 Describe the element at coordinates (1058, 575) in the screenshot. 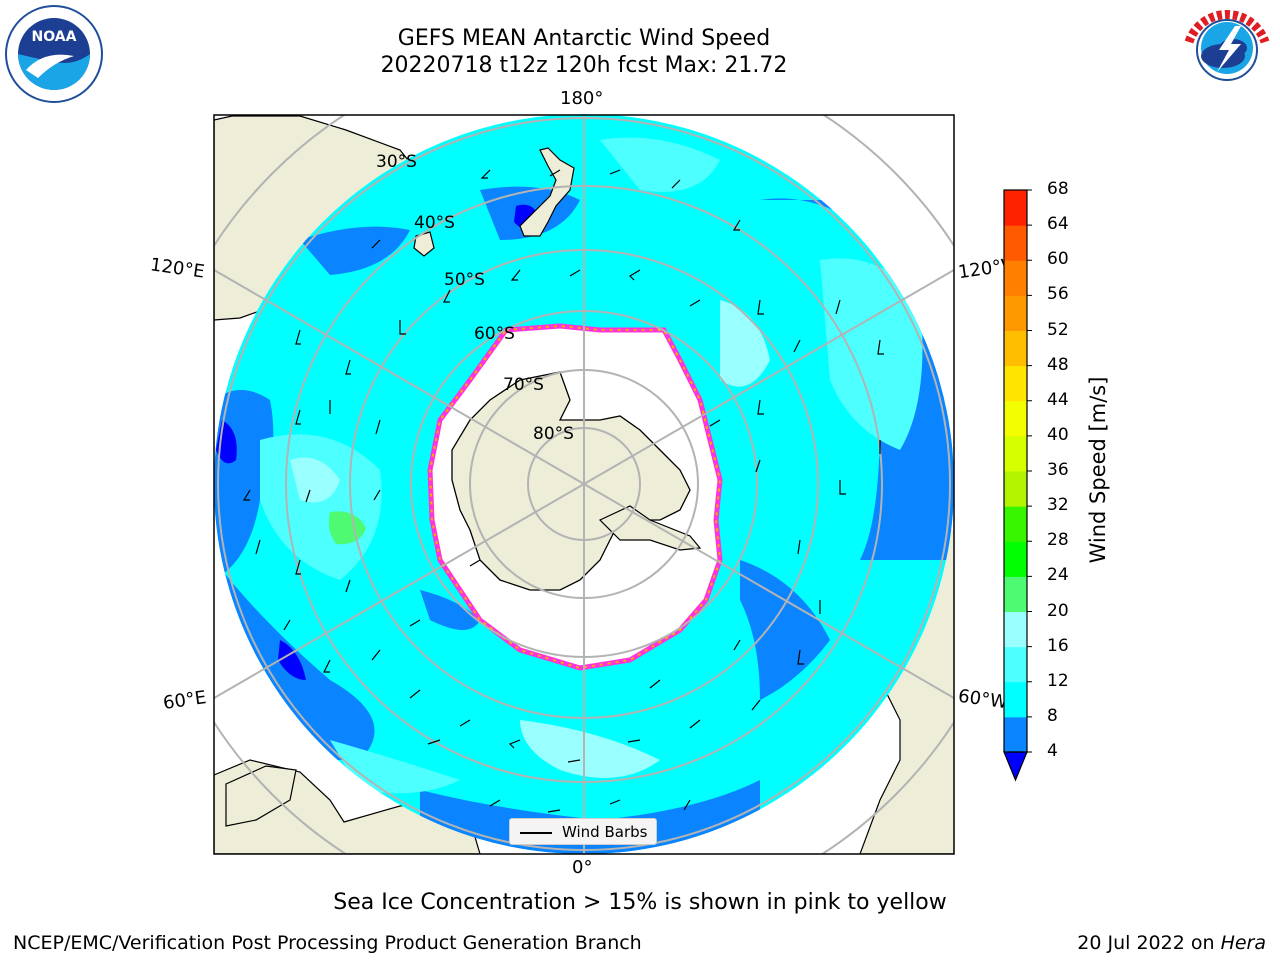

I see `colorbar-tick-label: 24` at that location.